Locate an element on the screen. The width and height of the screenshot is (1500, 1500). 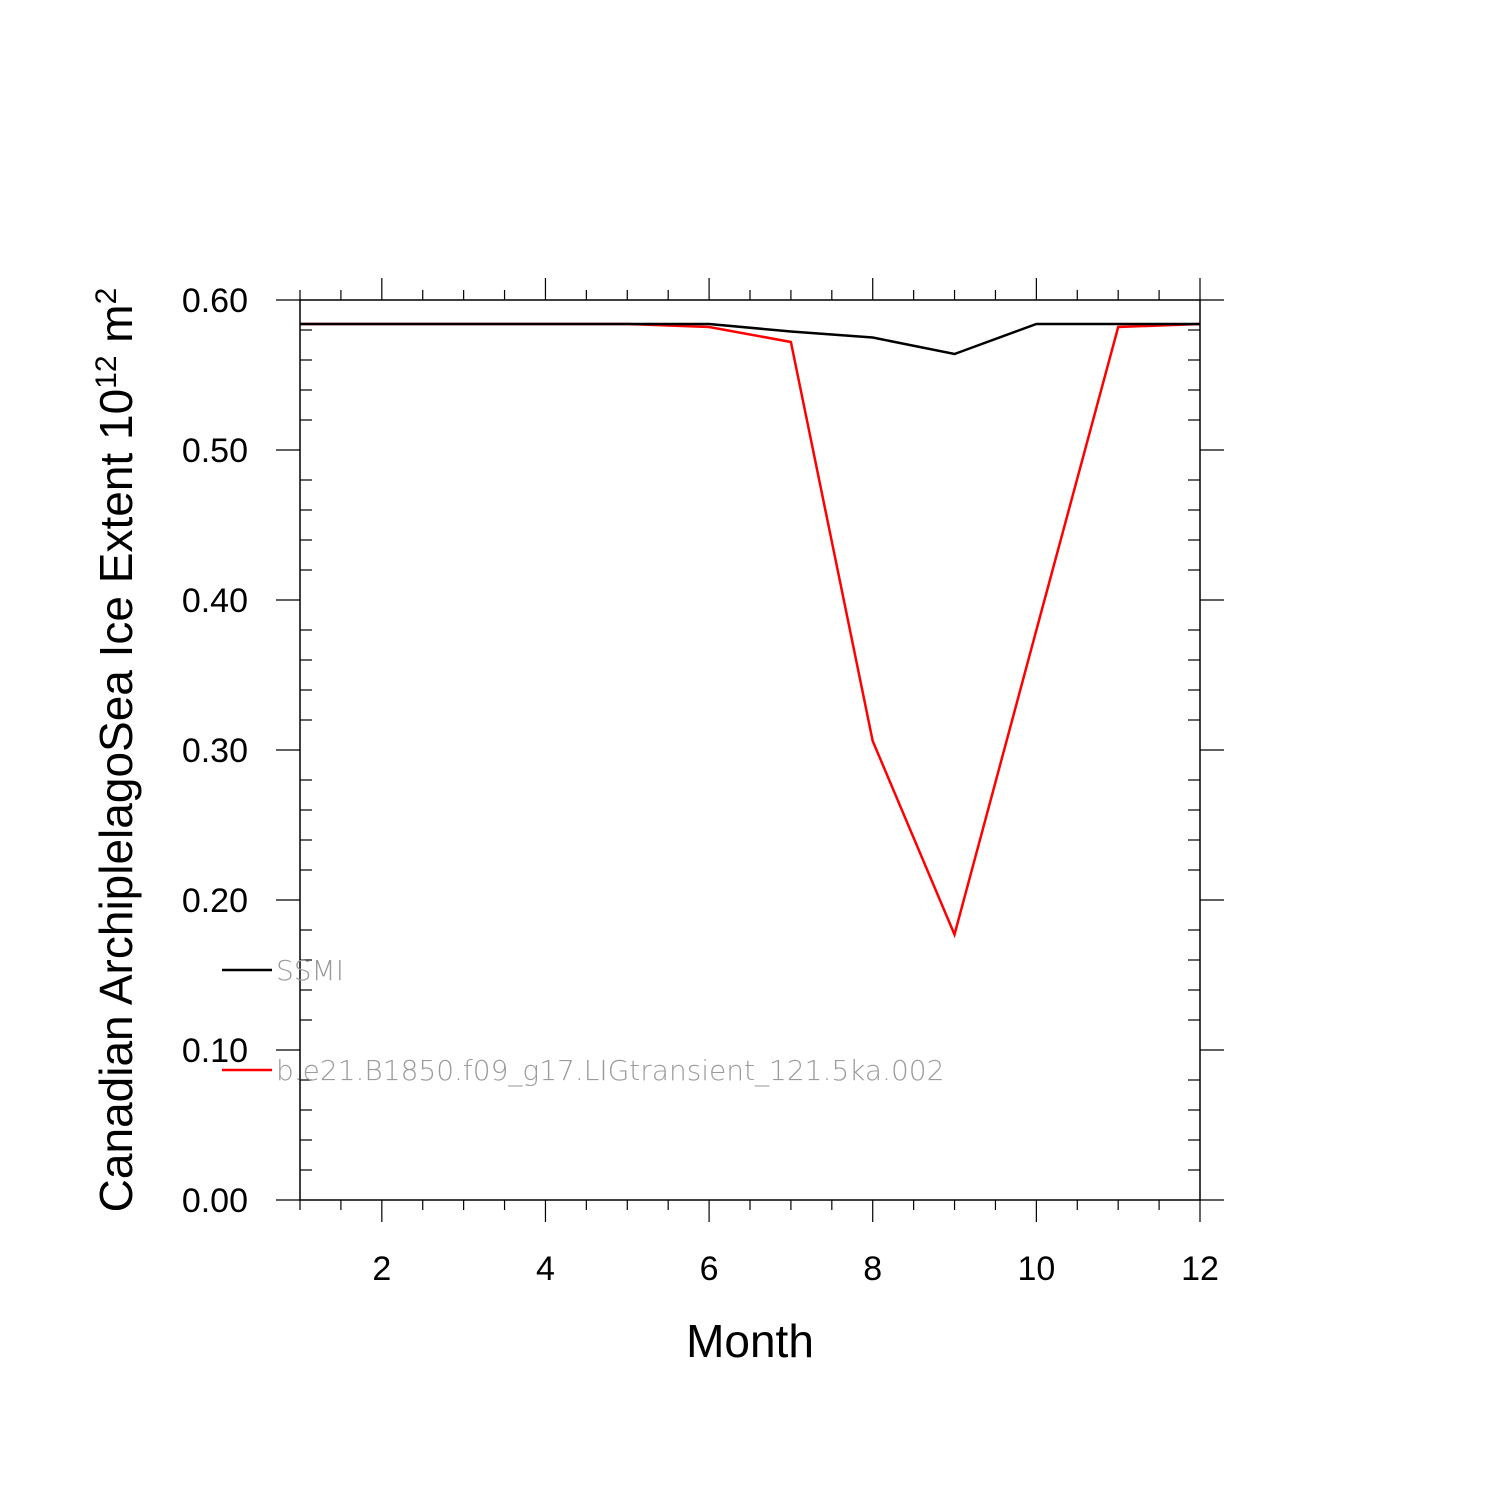
y-tick-label: 0.60 is located at coordinates (215, 301).